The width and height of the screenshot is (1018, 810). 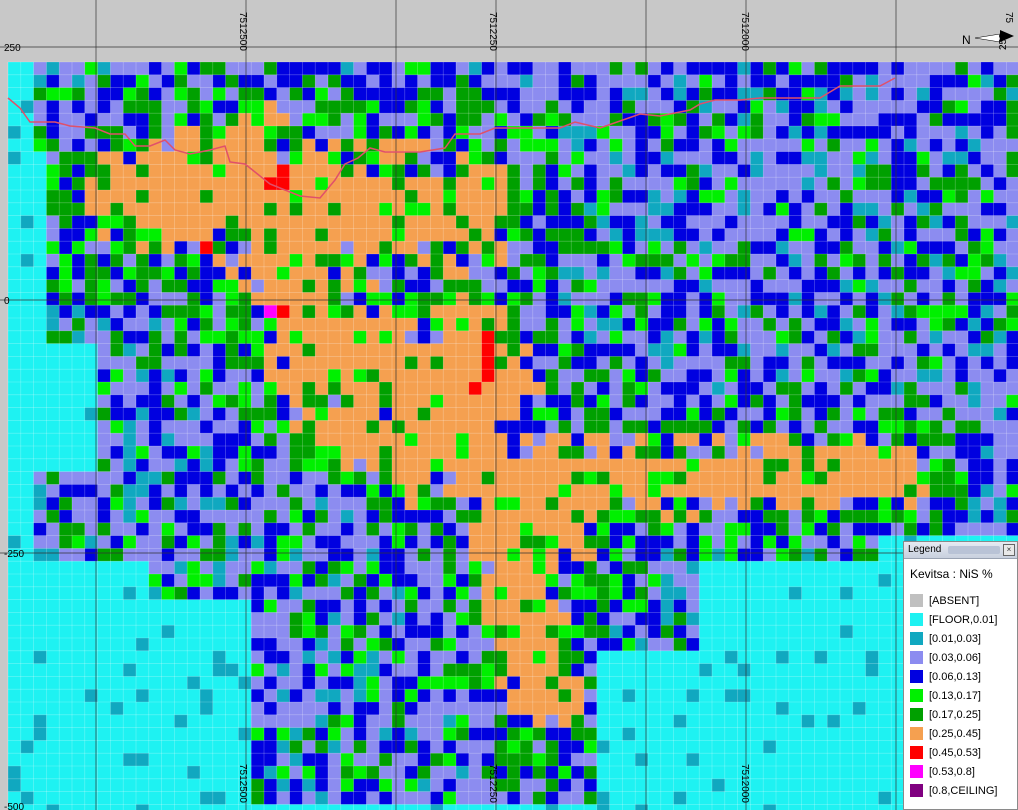 What do you see at coordinates (963, 619) in the screenshot?
I see `legend-label: [FLOOR,0.01]` at bounding box center [963, 619].